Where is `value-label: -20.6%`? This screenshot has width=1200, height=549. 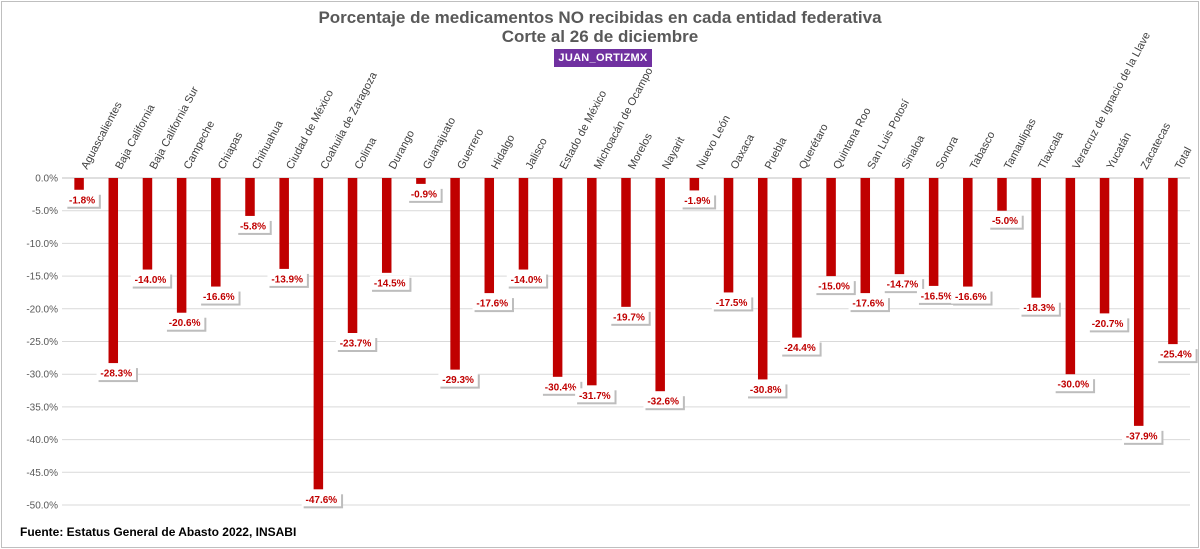
value-label: -20.6% is located at coordinates (185, 323).